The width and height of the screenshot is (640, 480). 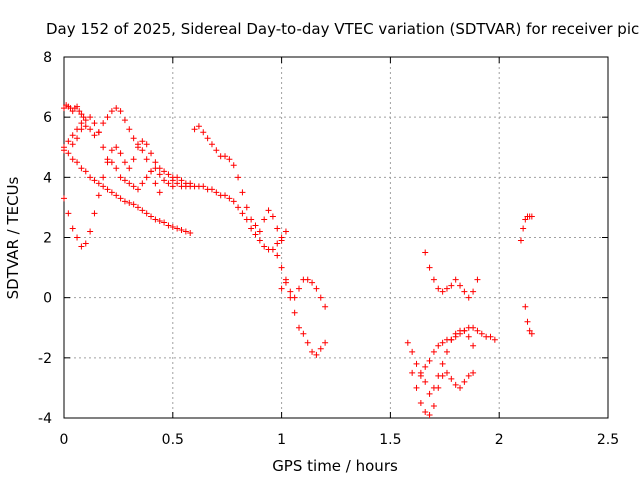 What do you see at coordinates (47, 299) in the screenshot?
I see `y-tick-label: 0` at bounding box center [47, 299].